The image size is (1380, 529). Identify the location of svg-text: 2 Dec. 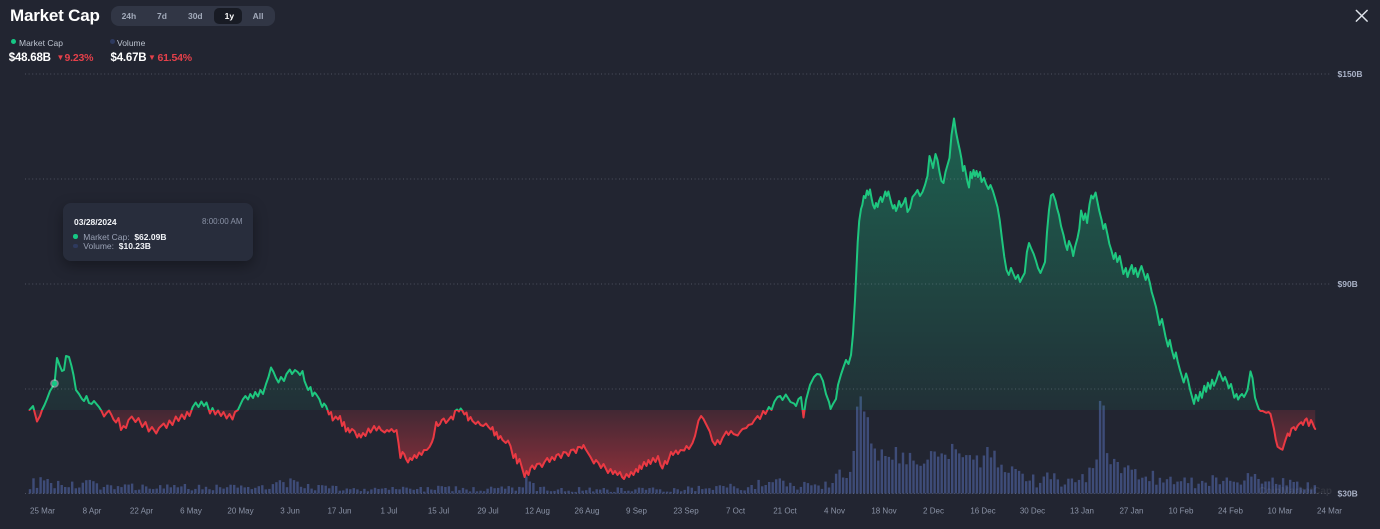
(933, 511).